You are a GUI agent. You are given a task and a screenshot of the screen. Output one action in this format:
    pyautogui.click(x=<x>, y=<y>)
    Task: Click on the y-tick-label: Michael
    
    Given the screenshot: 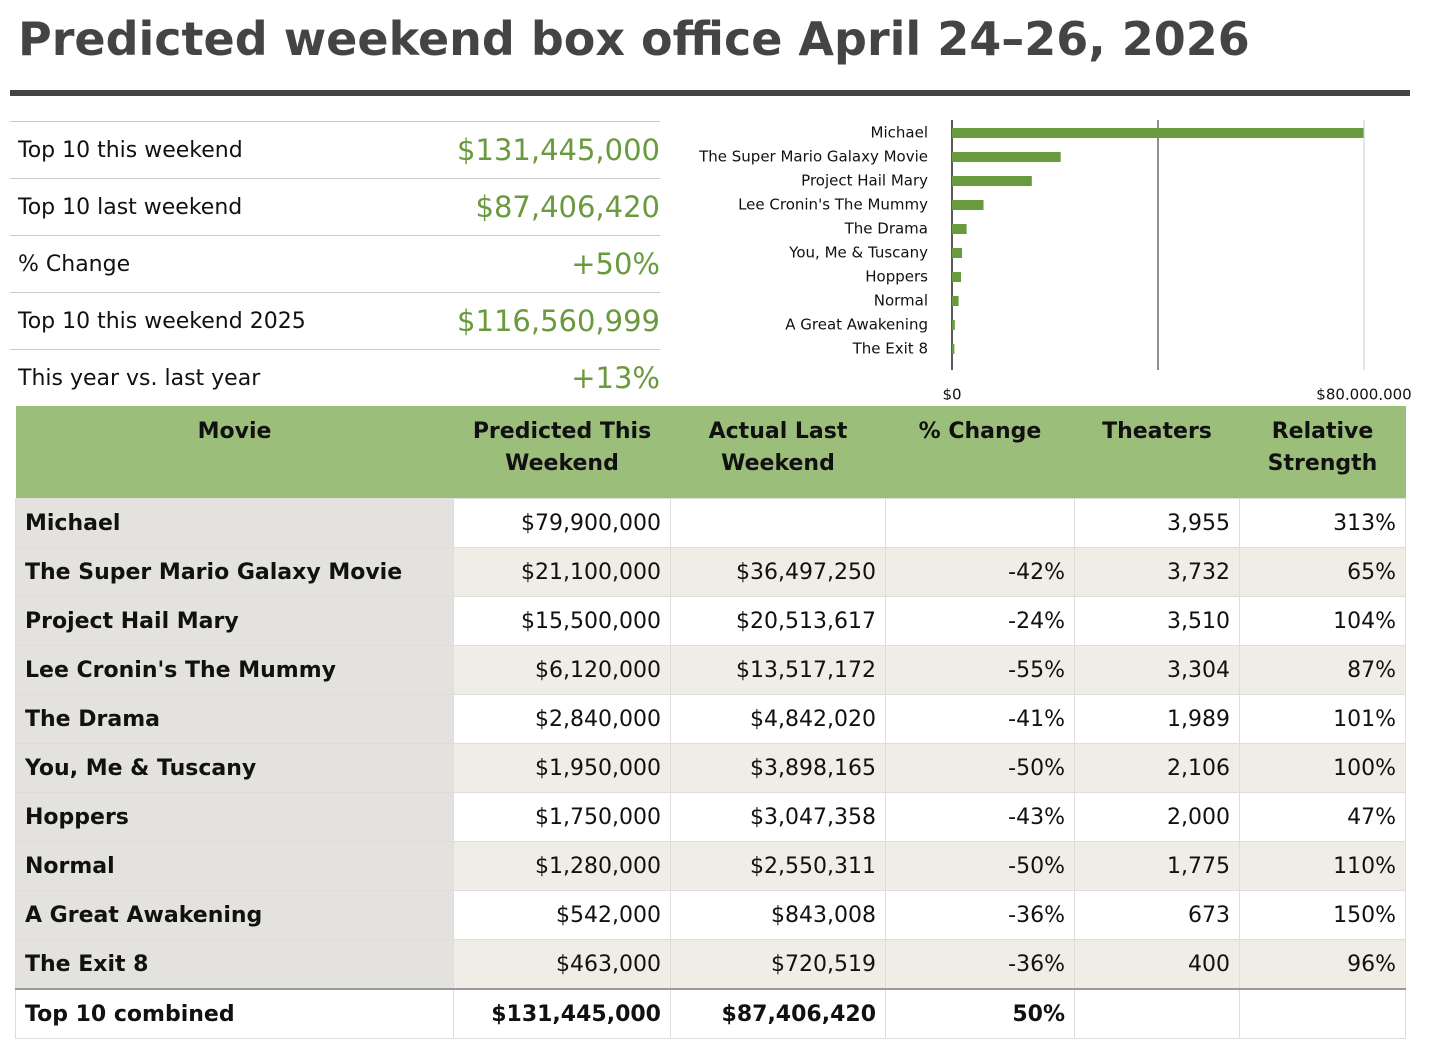 What is the action you would take?
    pyautogui.click(x=899, y=133)
    